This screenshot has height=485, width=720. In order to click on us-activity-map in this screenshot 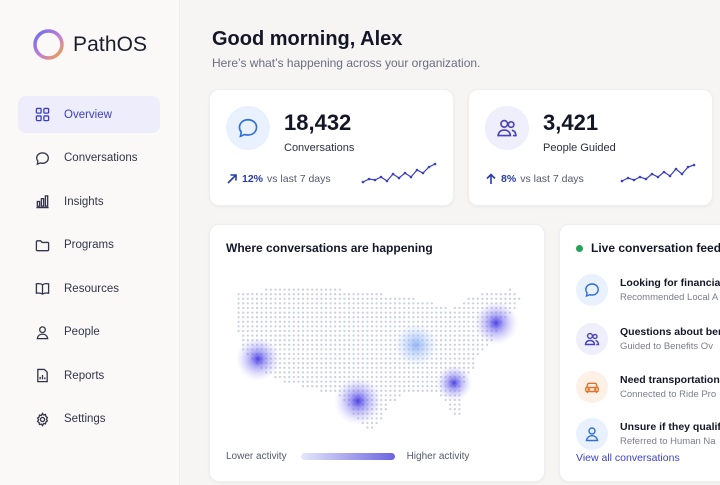, I will do `click(378, 359)`.